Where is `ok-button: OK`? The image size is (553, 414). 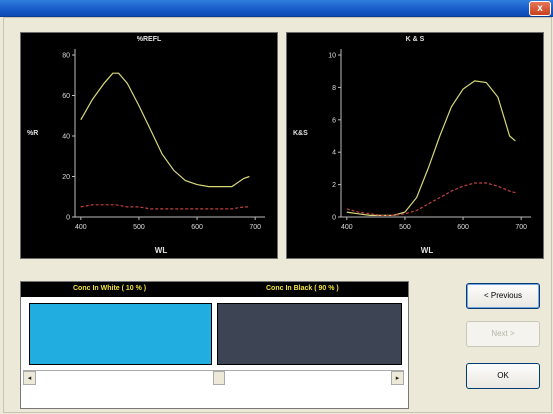 ok-button: OK is located at coordinates (503, 376).